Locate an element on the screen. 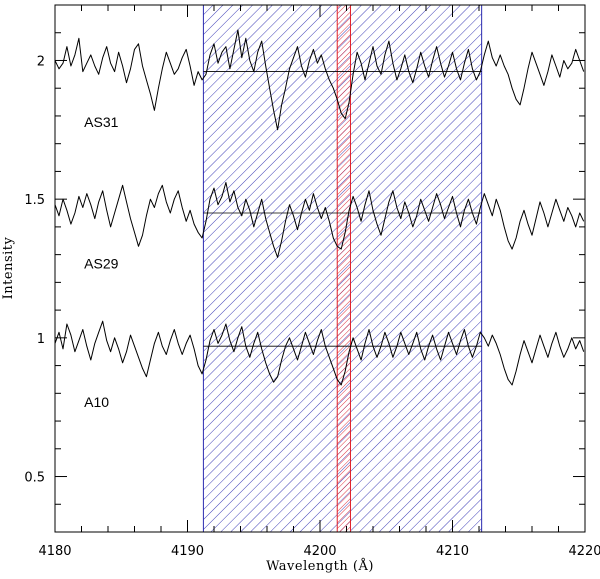  x-tick-label: 4190 is located at coordinates (187, 551).